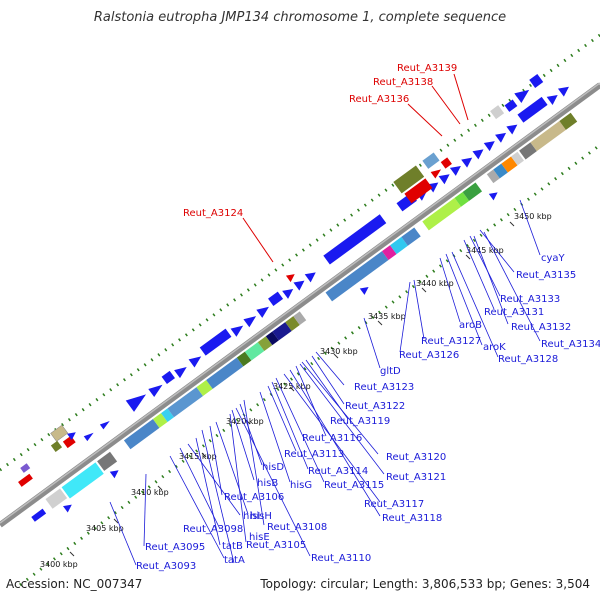 The height and width of the screenshot is (600, 600). I want to click on gene-label: Reut_A3115, so click(354, 485).